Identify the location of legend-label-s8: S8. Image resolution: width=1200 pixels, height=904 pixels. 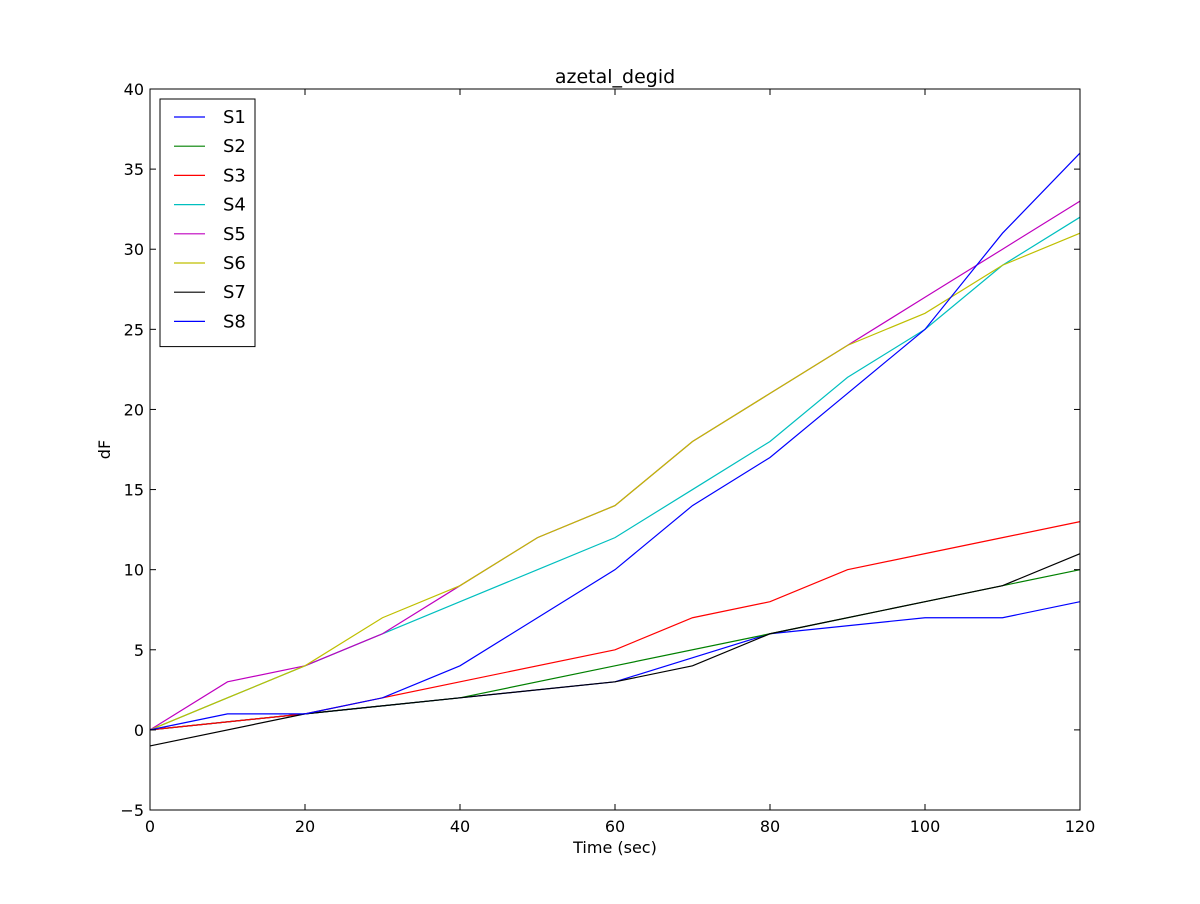
(234, 321).